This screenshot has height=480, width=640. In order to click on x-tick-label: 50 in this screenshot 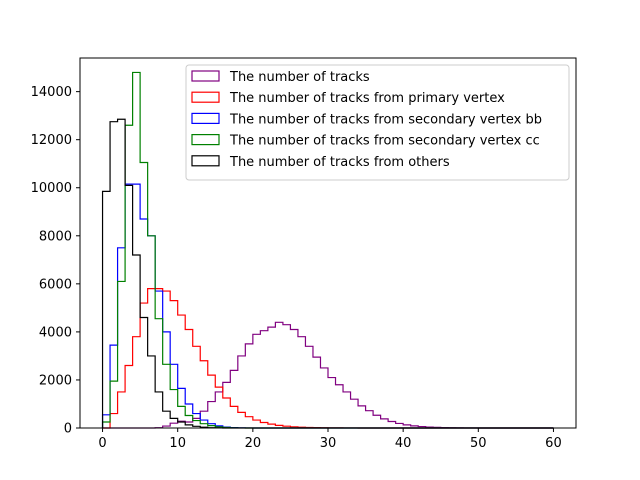, I will do `click(478, 443)`.